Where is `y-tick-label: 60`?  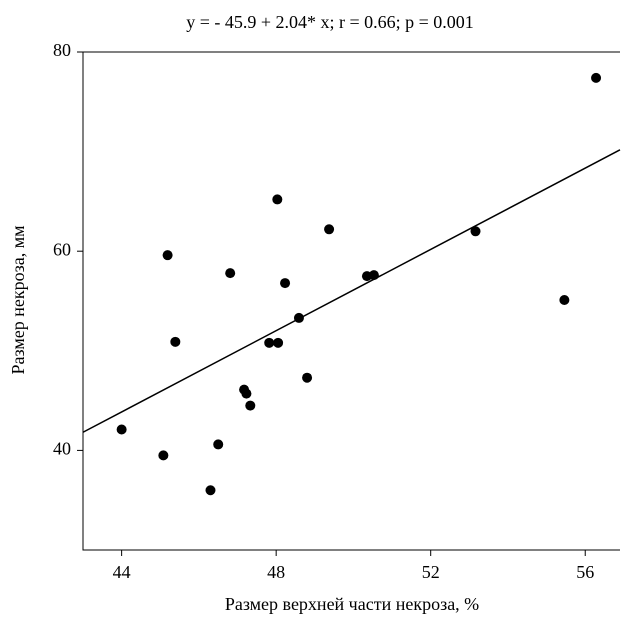 y-tick-label: 60 is located at coordinates (62, 249).